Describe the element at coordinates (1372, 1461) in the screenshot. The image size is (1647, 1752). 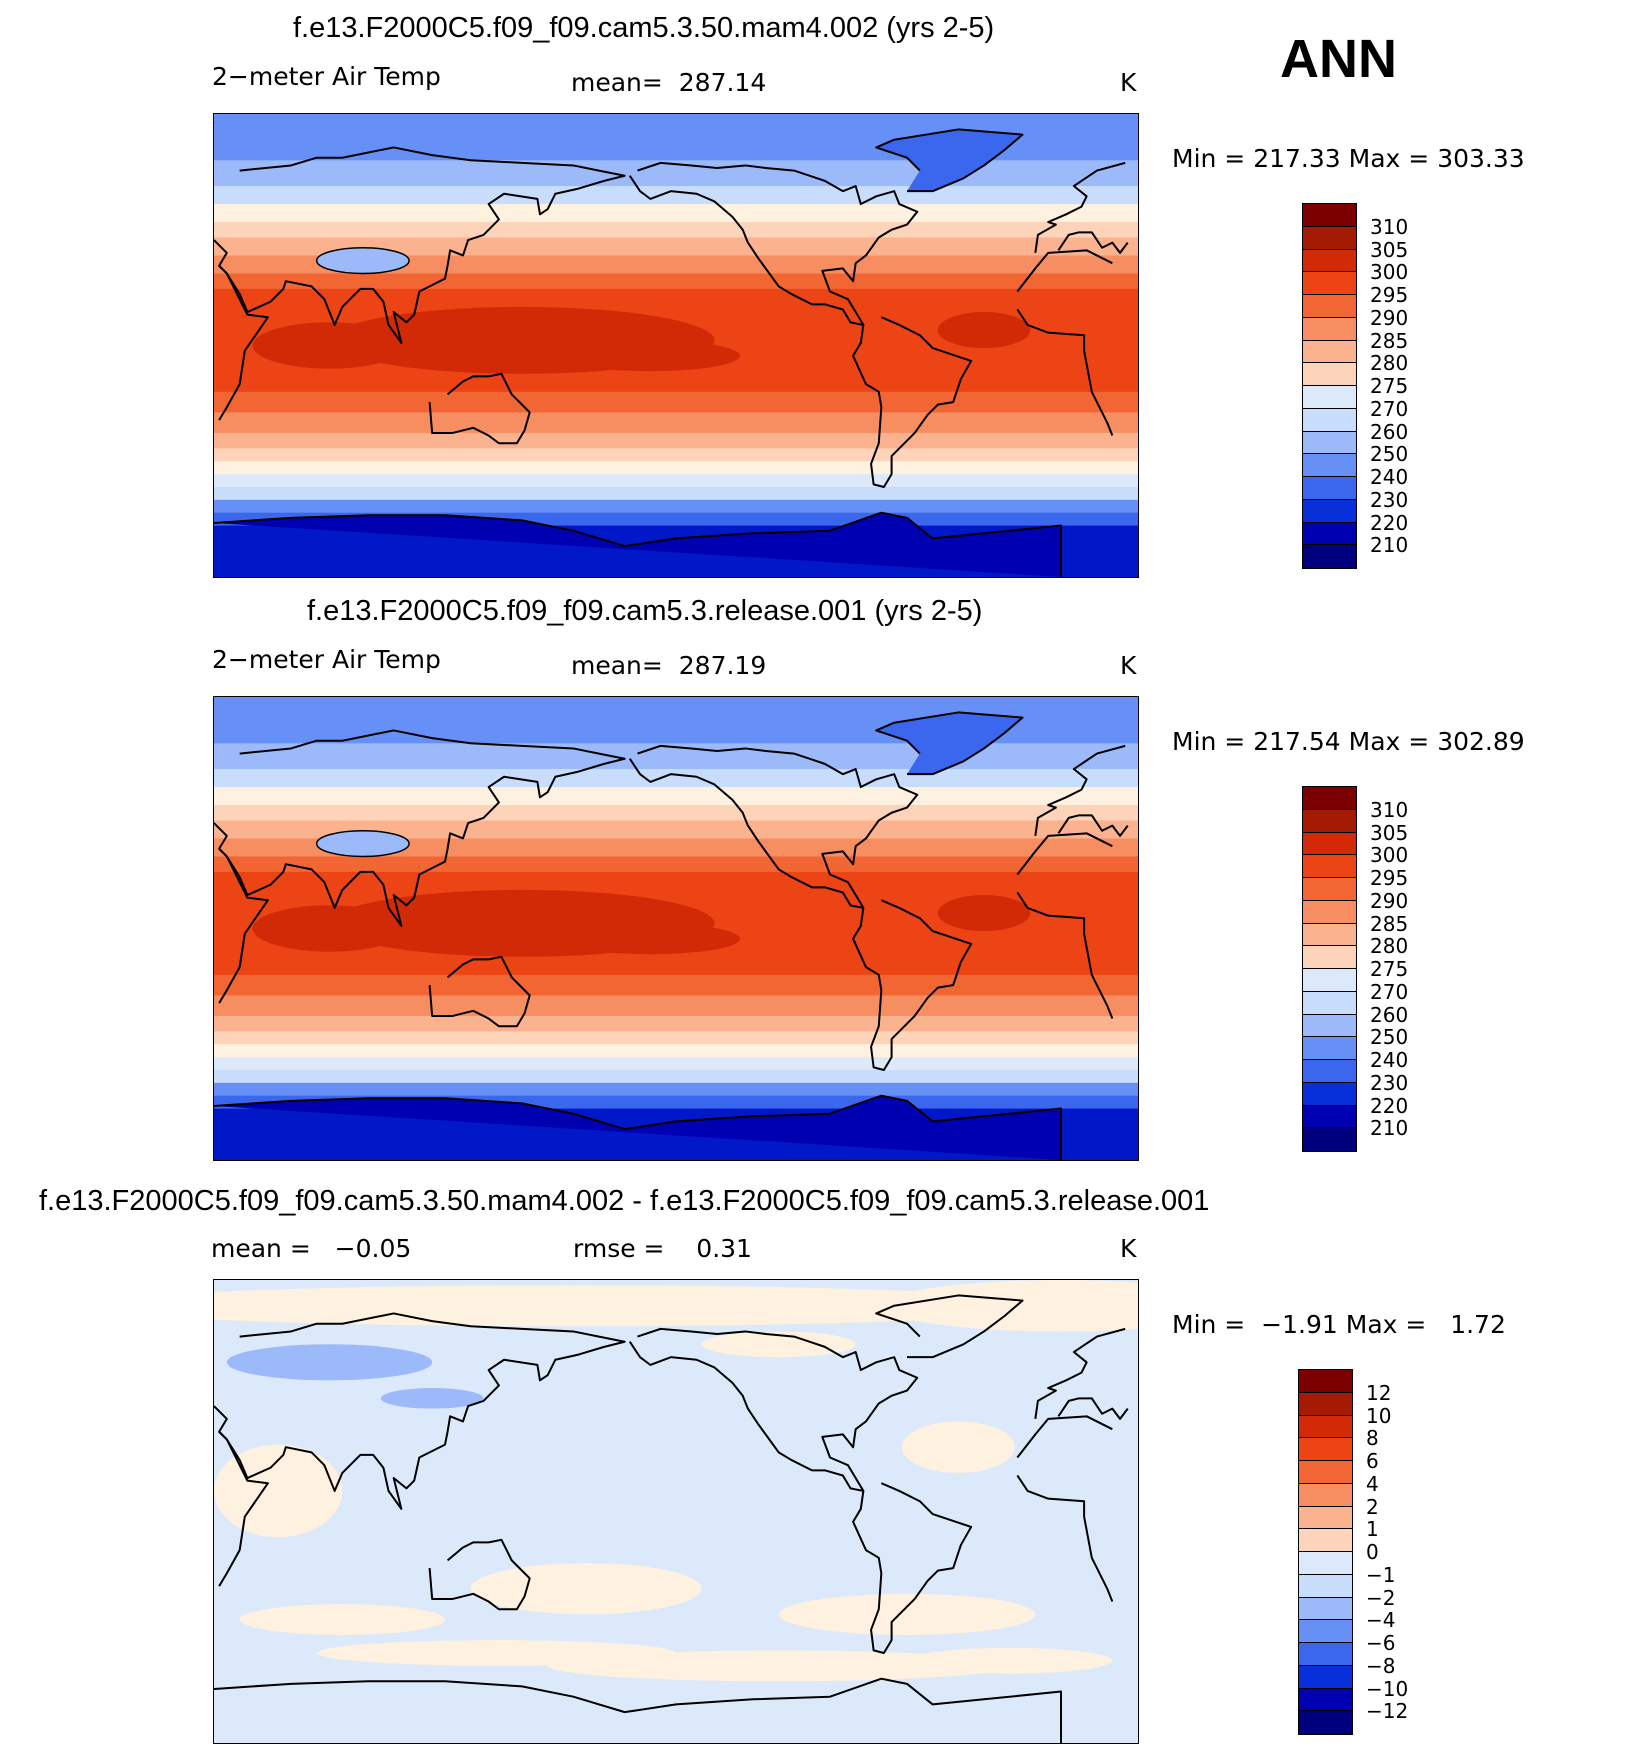
I see `colorbar-label: 6` at that location.